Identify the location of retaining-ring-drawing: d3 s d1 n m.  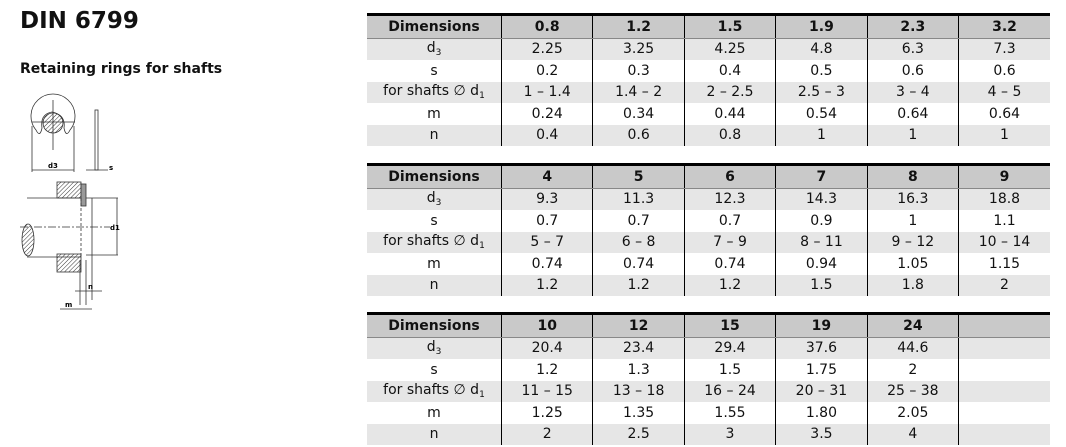
(70, 201).